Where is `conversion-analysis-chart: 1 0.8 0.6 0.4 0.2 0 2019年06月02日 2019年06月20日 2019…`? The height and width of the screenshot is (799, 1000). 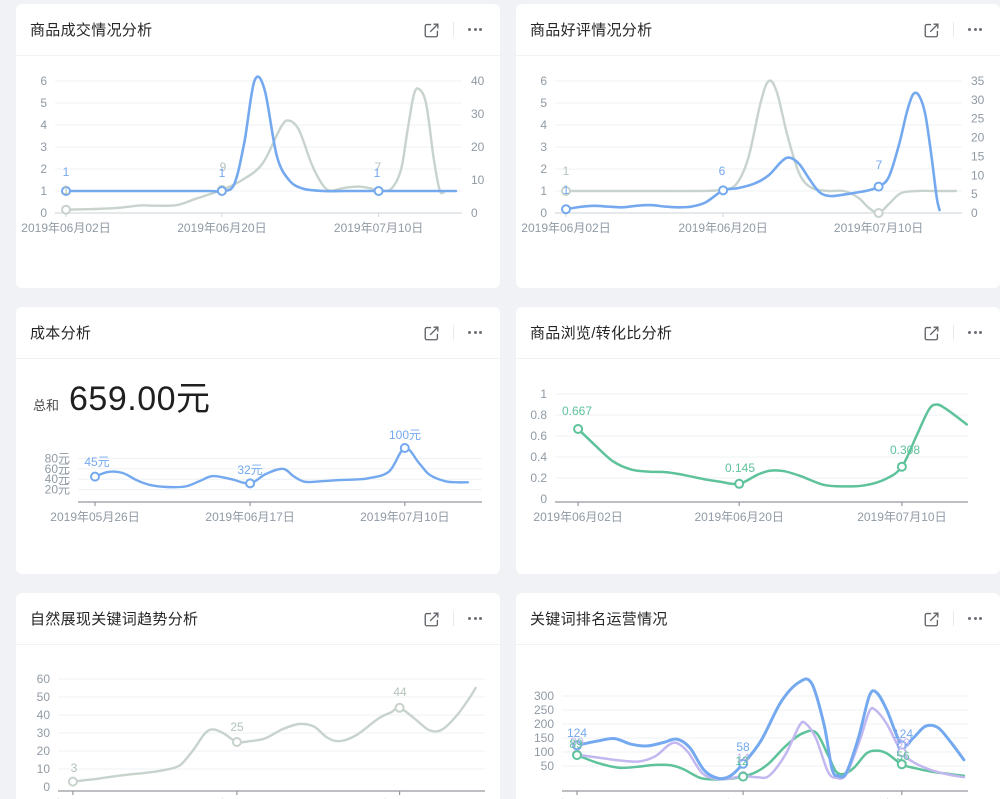 conversion-analysis-chart: 1 0.8 0.6 0.4 0.2 0 2019年06月02日 2019年06月20日 2019… is located at coordinates (749, 455).